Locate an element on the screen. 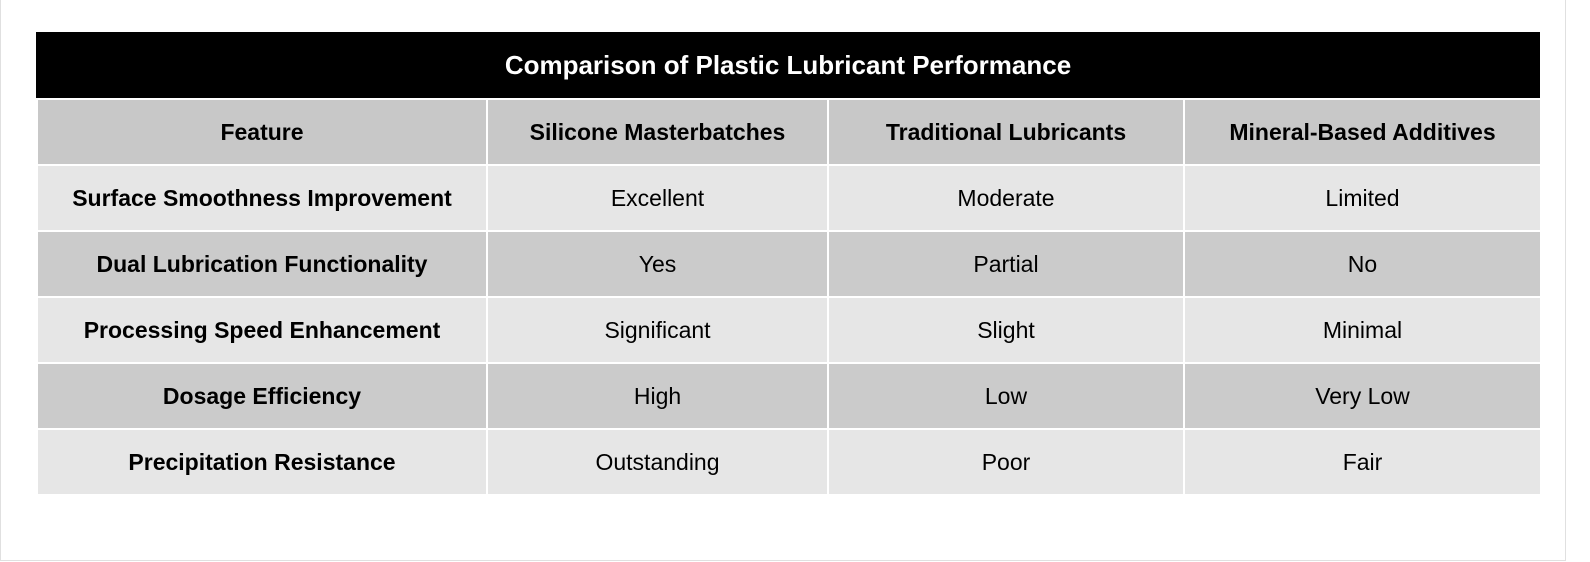 The height and width of the screenshot is (562, 1590). column-header: Silicone Masterbatches is located at coordinates (657, 132).